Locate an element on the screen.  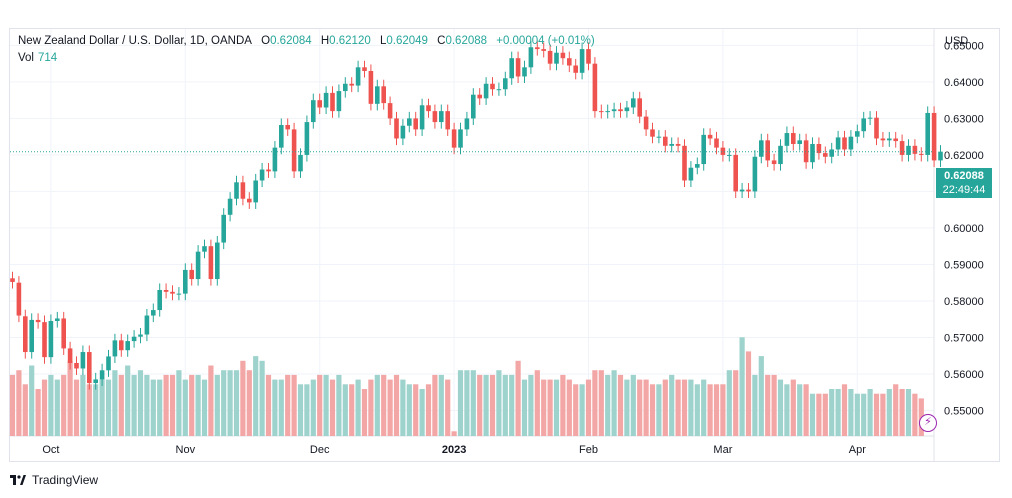
x-tick-label: Feb is located at coordinates (588, 450).